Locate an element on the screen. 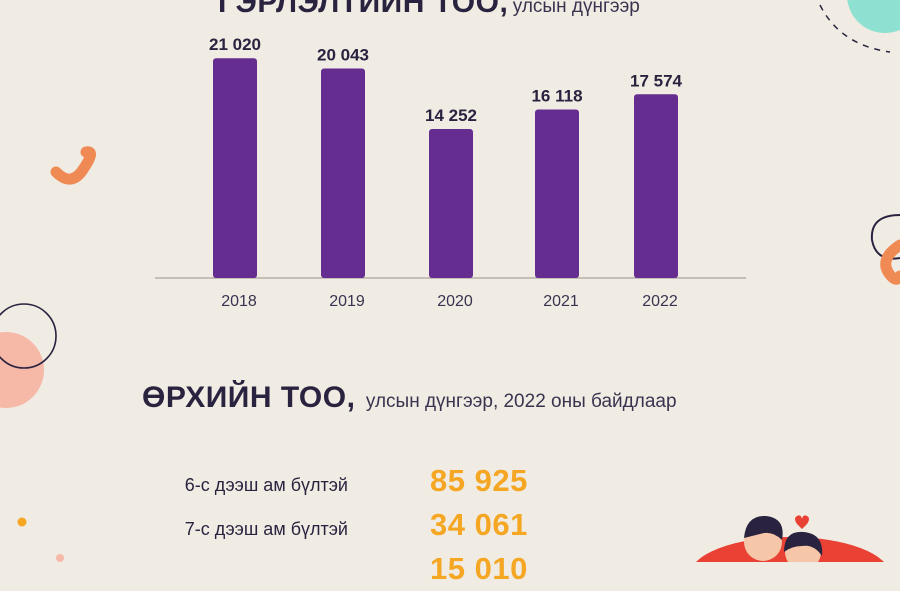 The width and height of the screenshot is (900, 591). bar-2018 is located at coordinates (235, 168).